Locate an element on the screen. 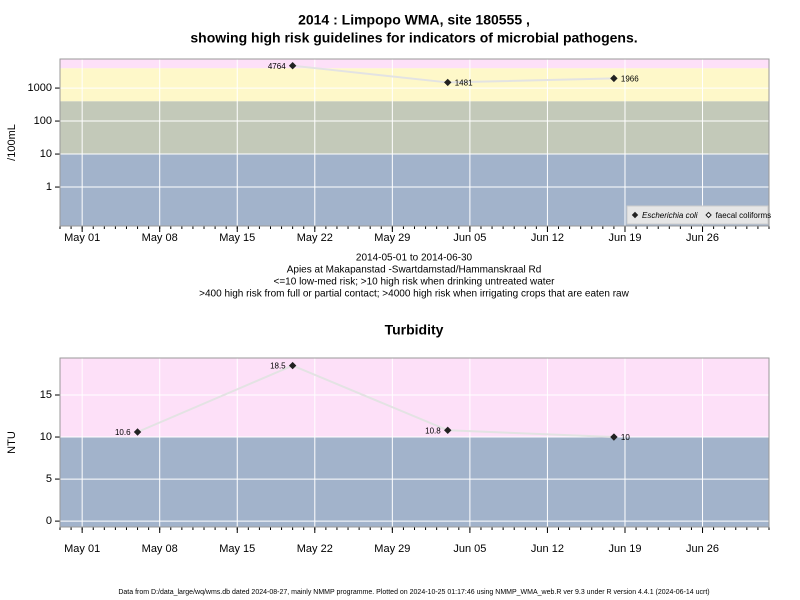  y-tick-label: 5 is located at coordinates (49, 479).